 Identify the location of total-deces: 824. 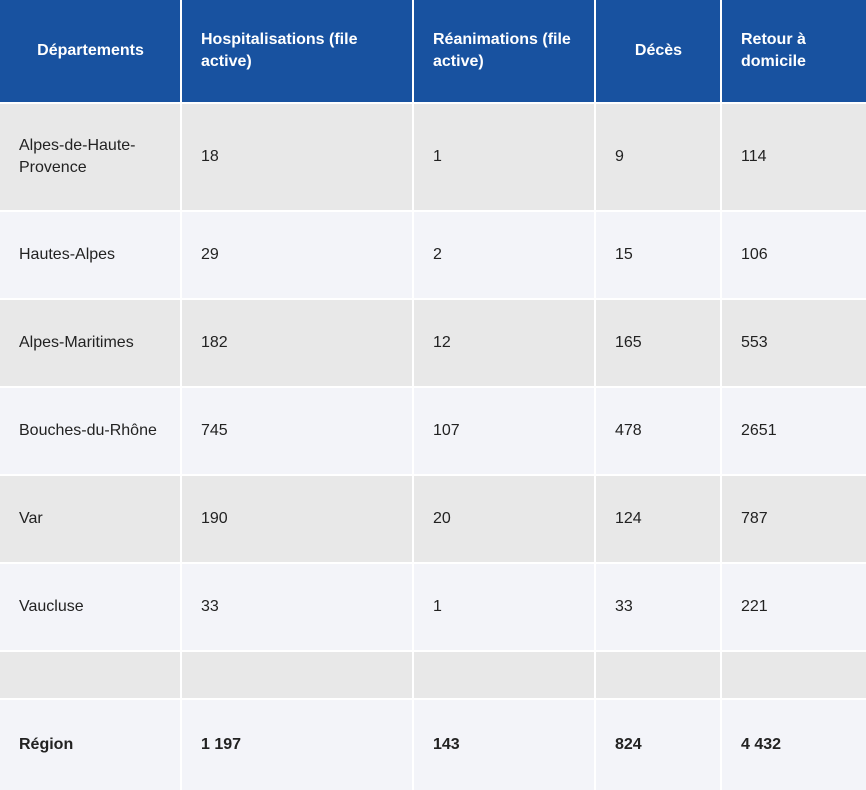
(659, 745).